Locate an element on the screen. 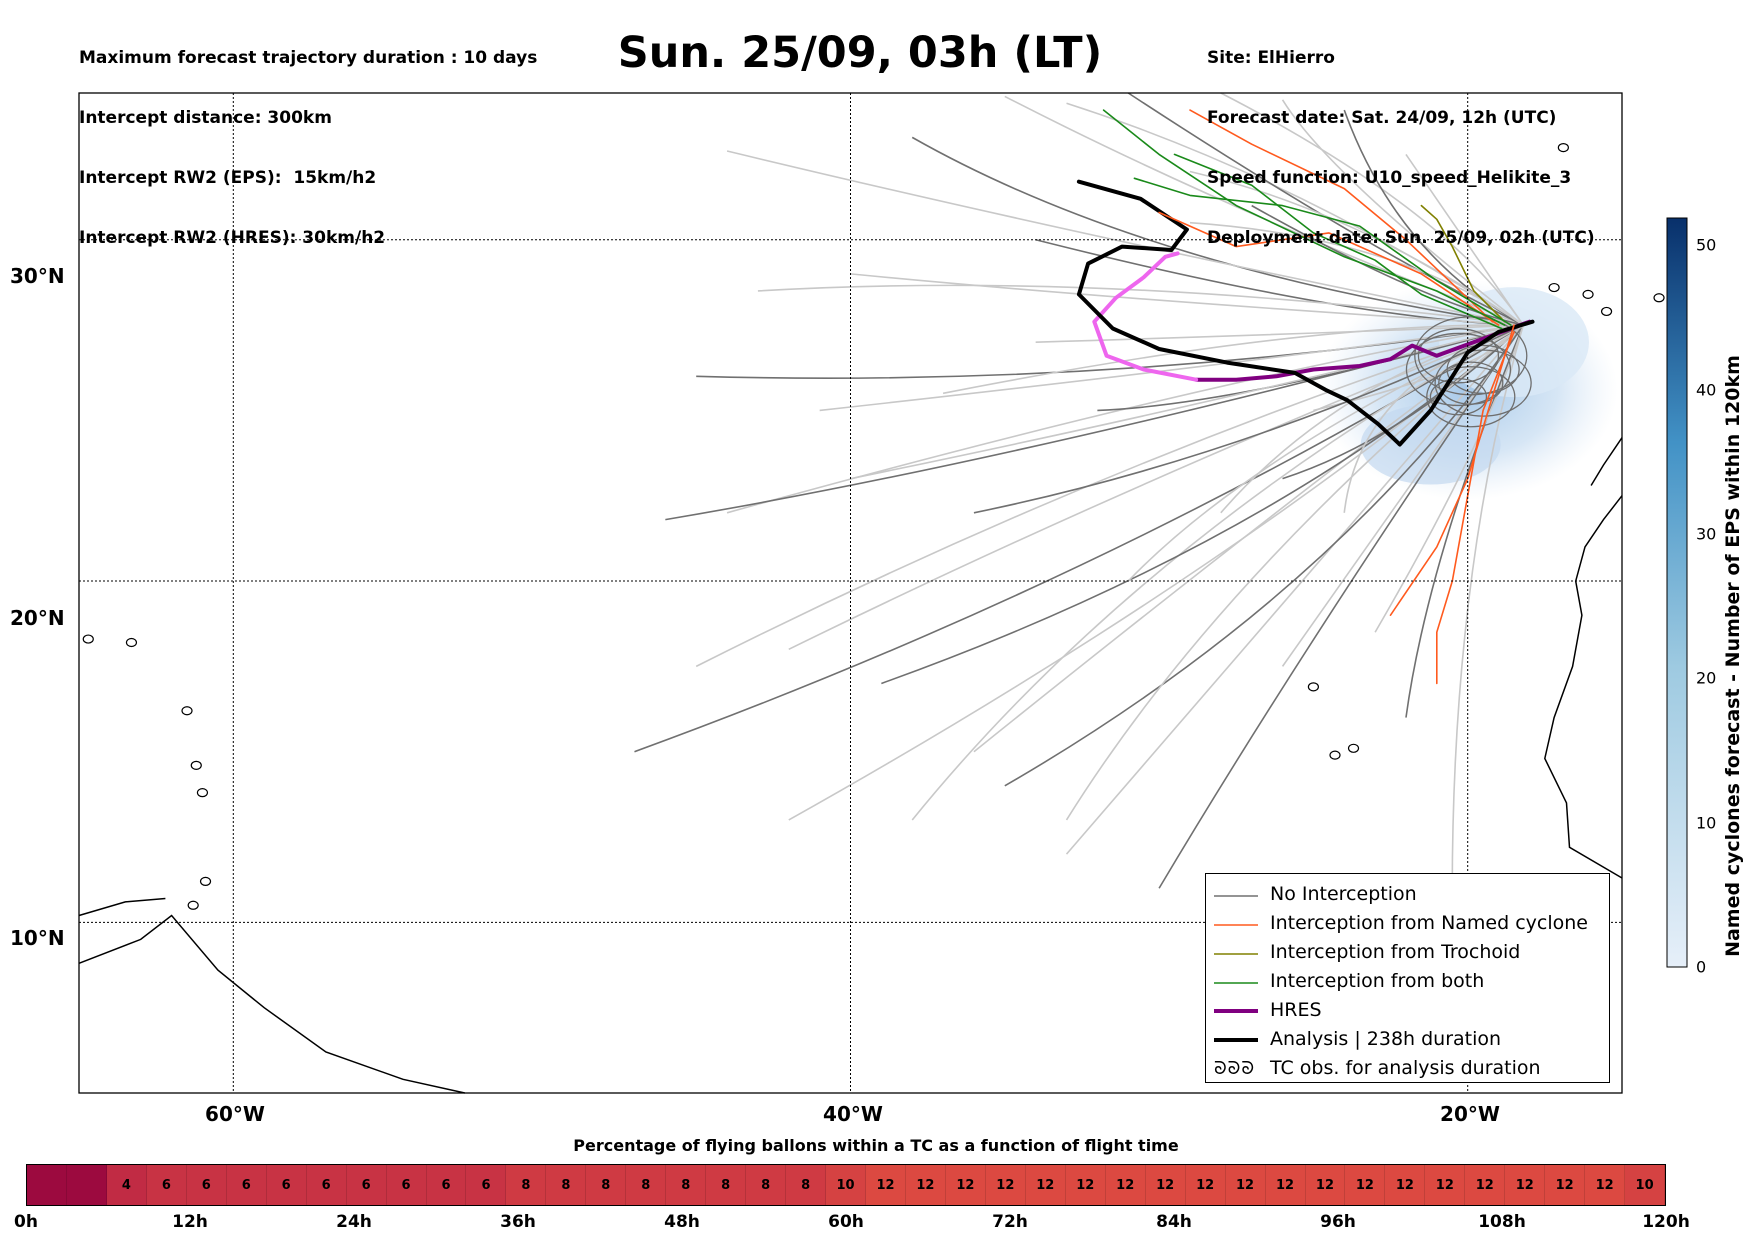 The width and height of the screenshot is (1752, 1241). percentage-cell is located at coordinates (47, 1185).